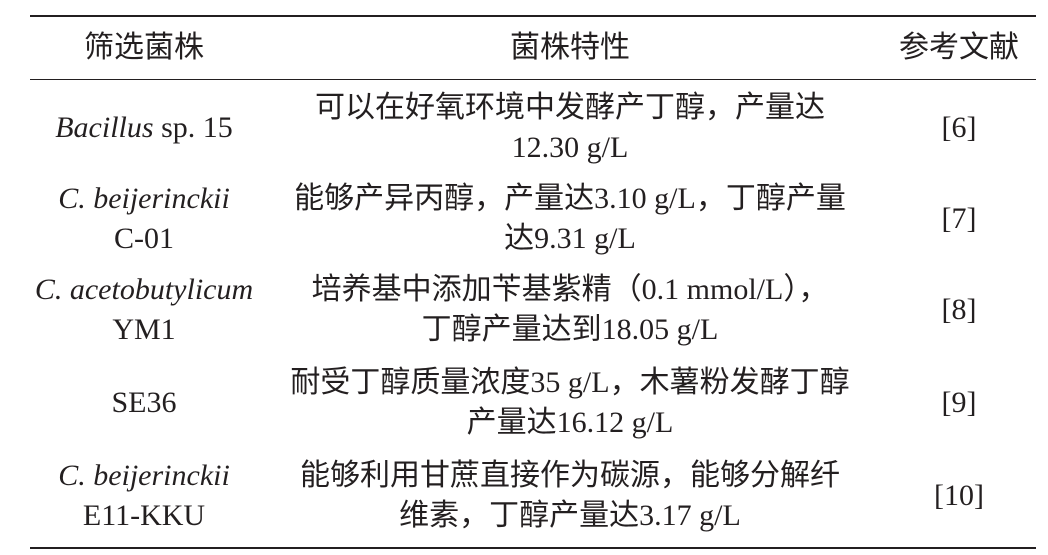 Image resolution: width=1048 pixels, height=555 pixels. What do you see at coordinates (193, 127) in the screenshot?
I see `strain-suffix: sp. 15` at bounding box center [193, 127].